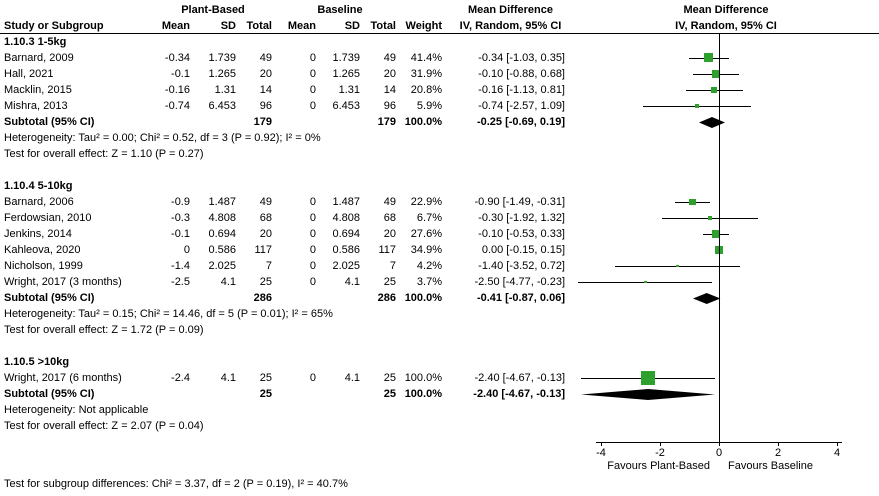 The width and height of the screenshot is (879, 496). I want to click on total2: 25, so click(389, 378).